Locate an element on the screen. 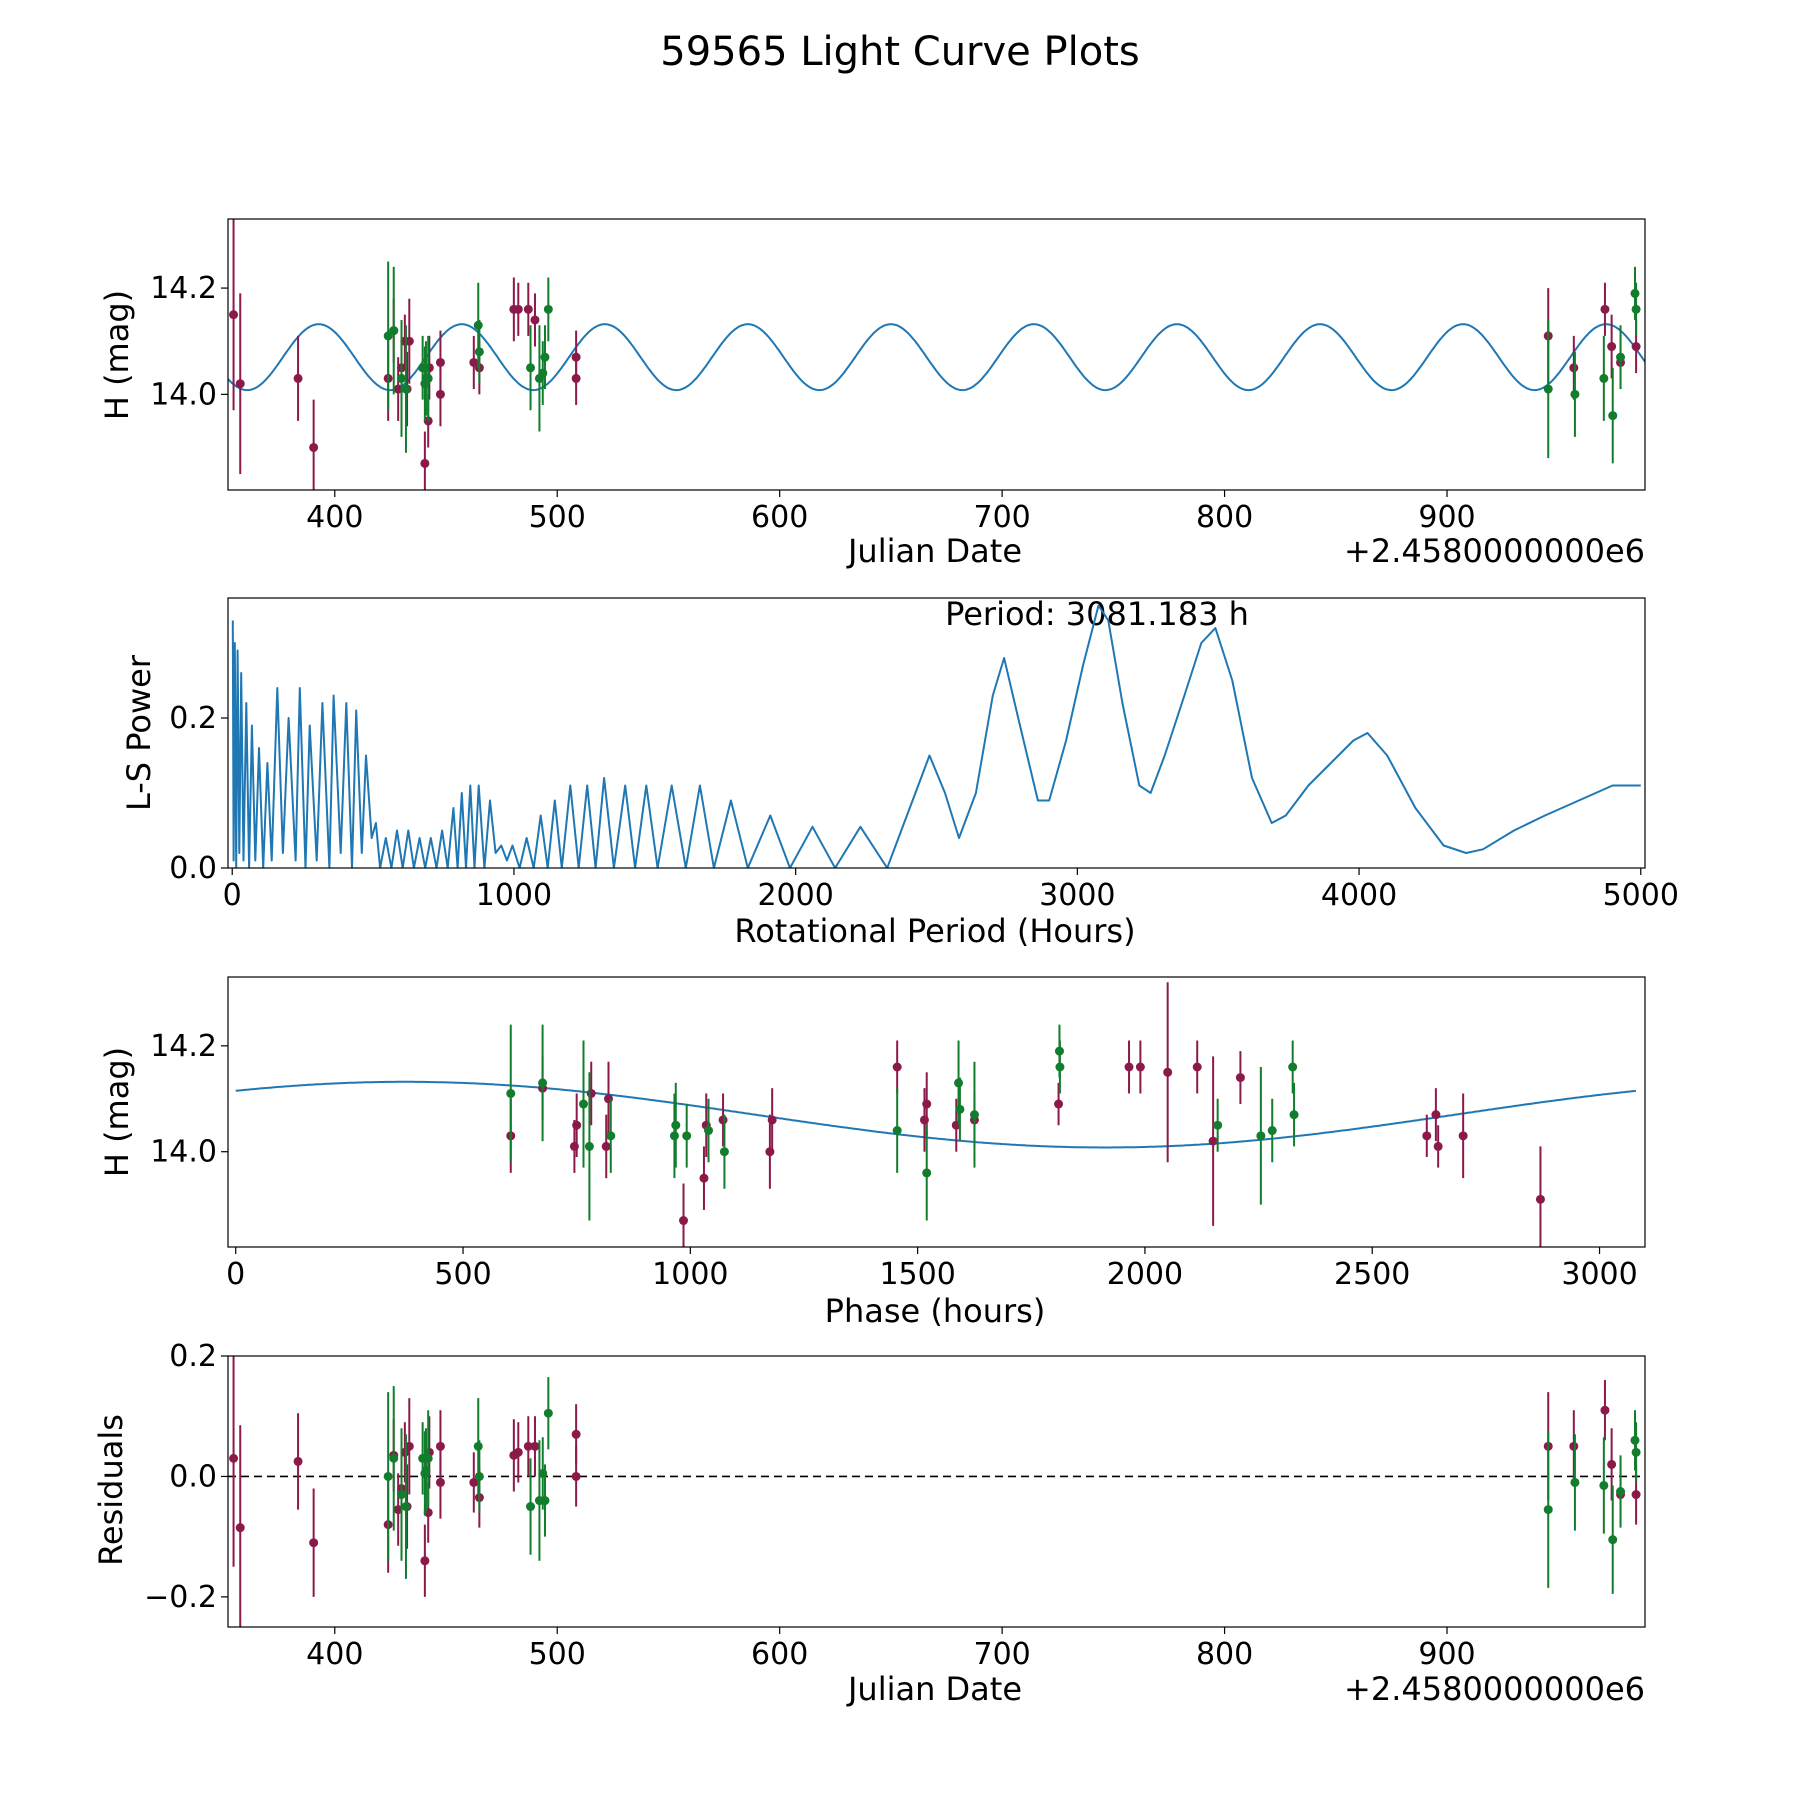 The image size is (1800, 1800). lightcurve-xtick-label: 400 is located at coordinates (334, 517).